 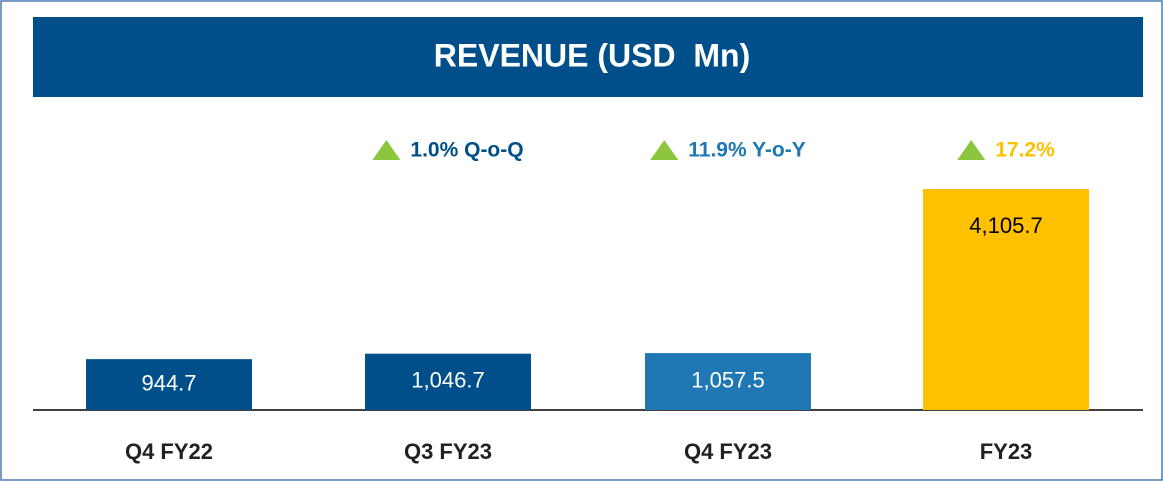 I want to click on data-label: 1,057.5, so click(x=727, y=379).